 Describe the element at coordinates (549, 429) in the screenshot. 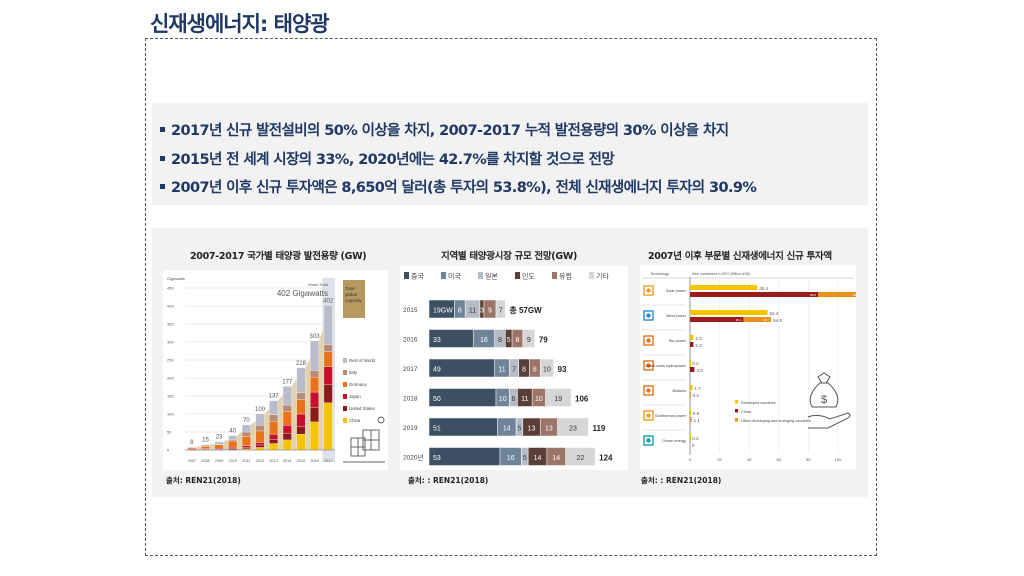

I see `segment-label: 13` at that location.